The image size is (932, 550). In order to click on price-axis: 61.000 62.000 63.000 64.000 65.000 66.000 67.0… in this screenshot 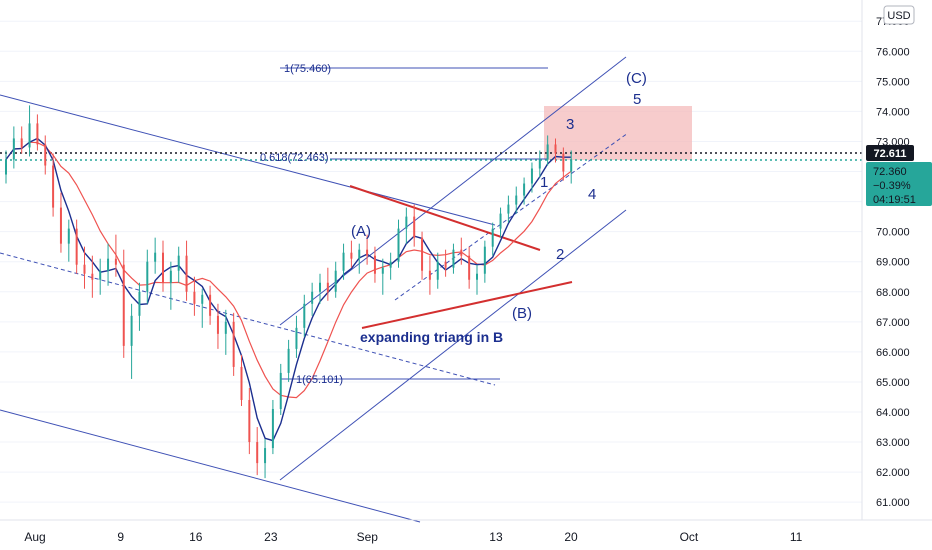, I will do `click(885, 260)`.